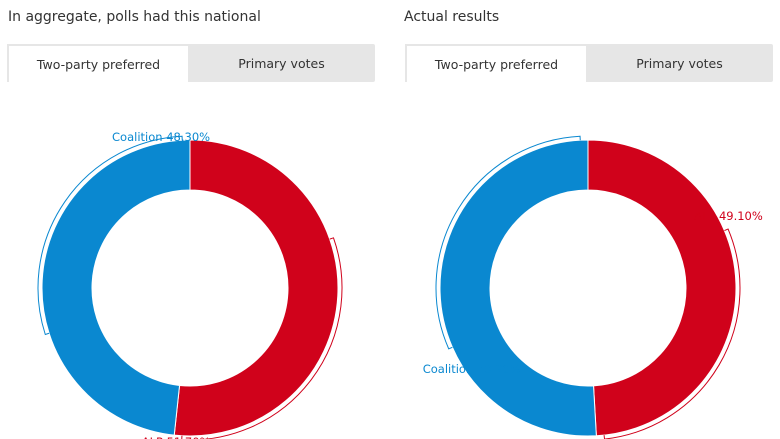  Describe the element at coordinates (728, 216) in the screenshot. I see `alp-data-label: ALP 49.10%` at that location.